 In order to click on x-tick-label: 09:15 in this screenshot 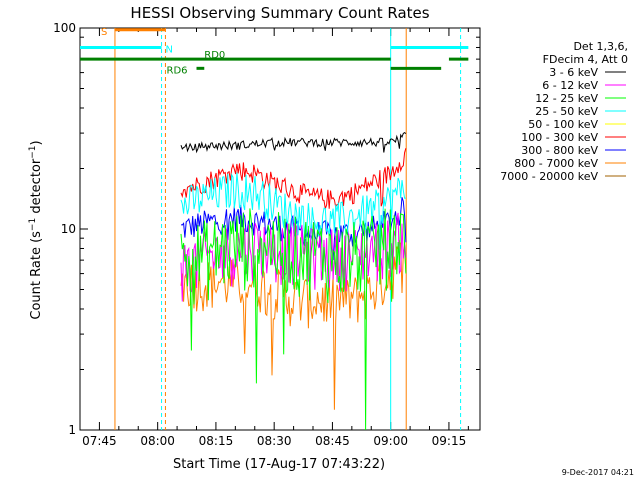, I will do `click(449, 441)`.